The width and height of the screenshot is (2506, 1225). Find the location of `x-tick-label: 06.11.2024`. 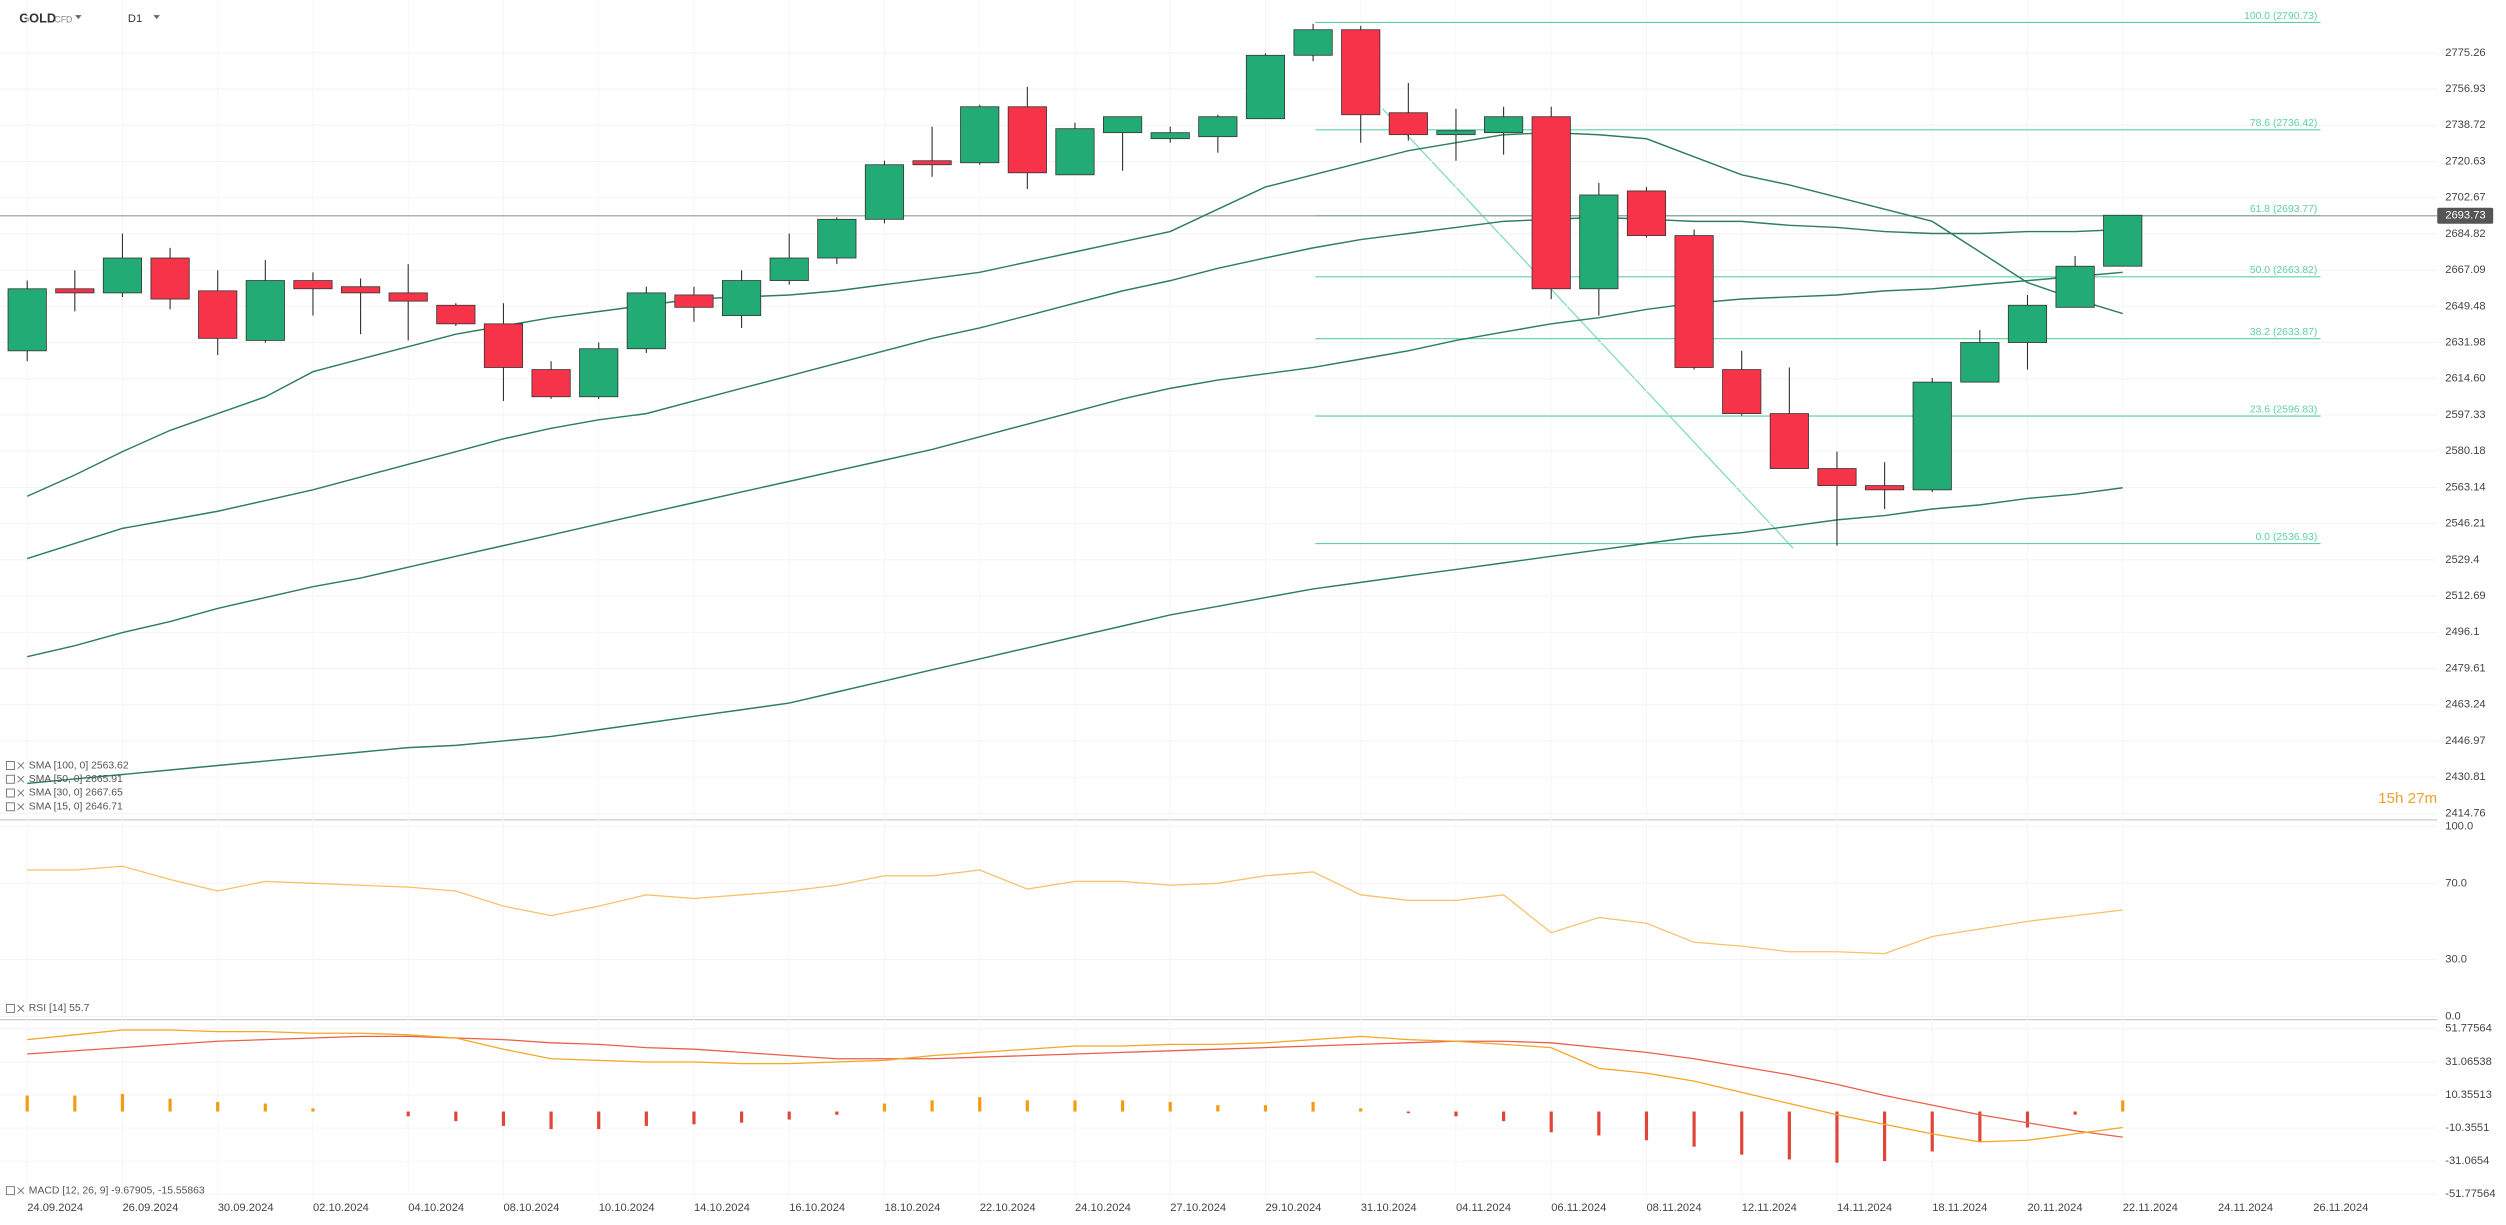

x-tick-label: 06.11.2024 is located at coordinates (1578, 1208).